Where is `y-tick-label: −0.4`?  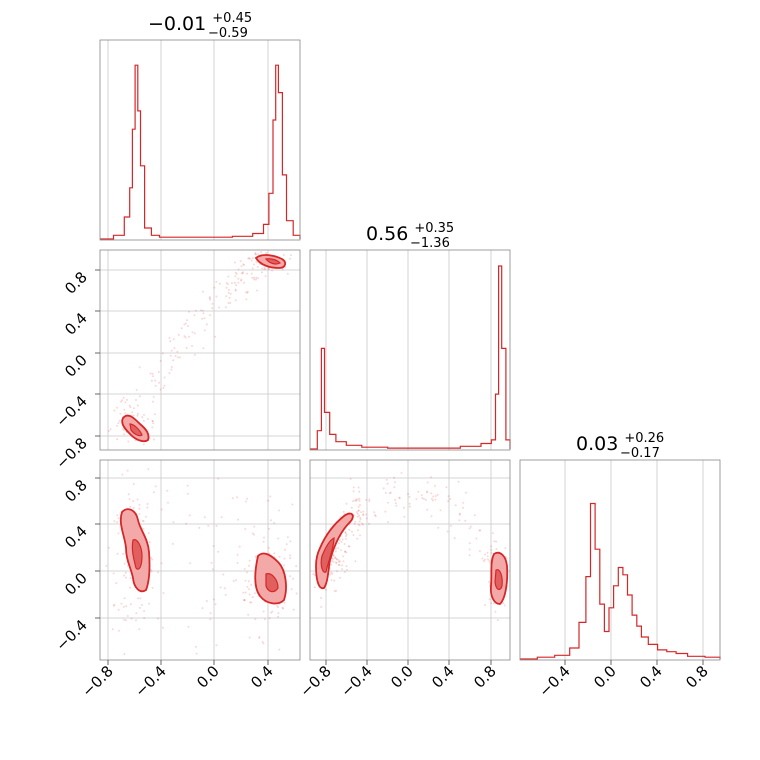 y-tick-label: −0.4 is located at coordinates (71, 411).